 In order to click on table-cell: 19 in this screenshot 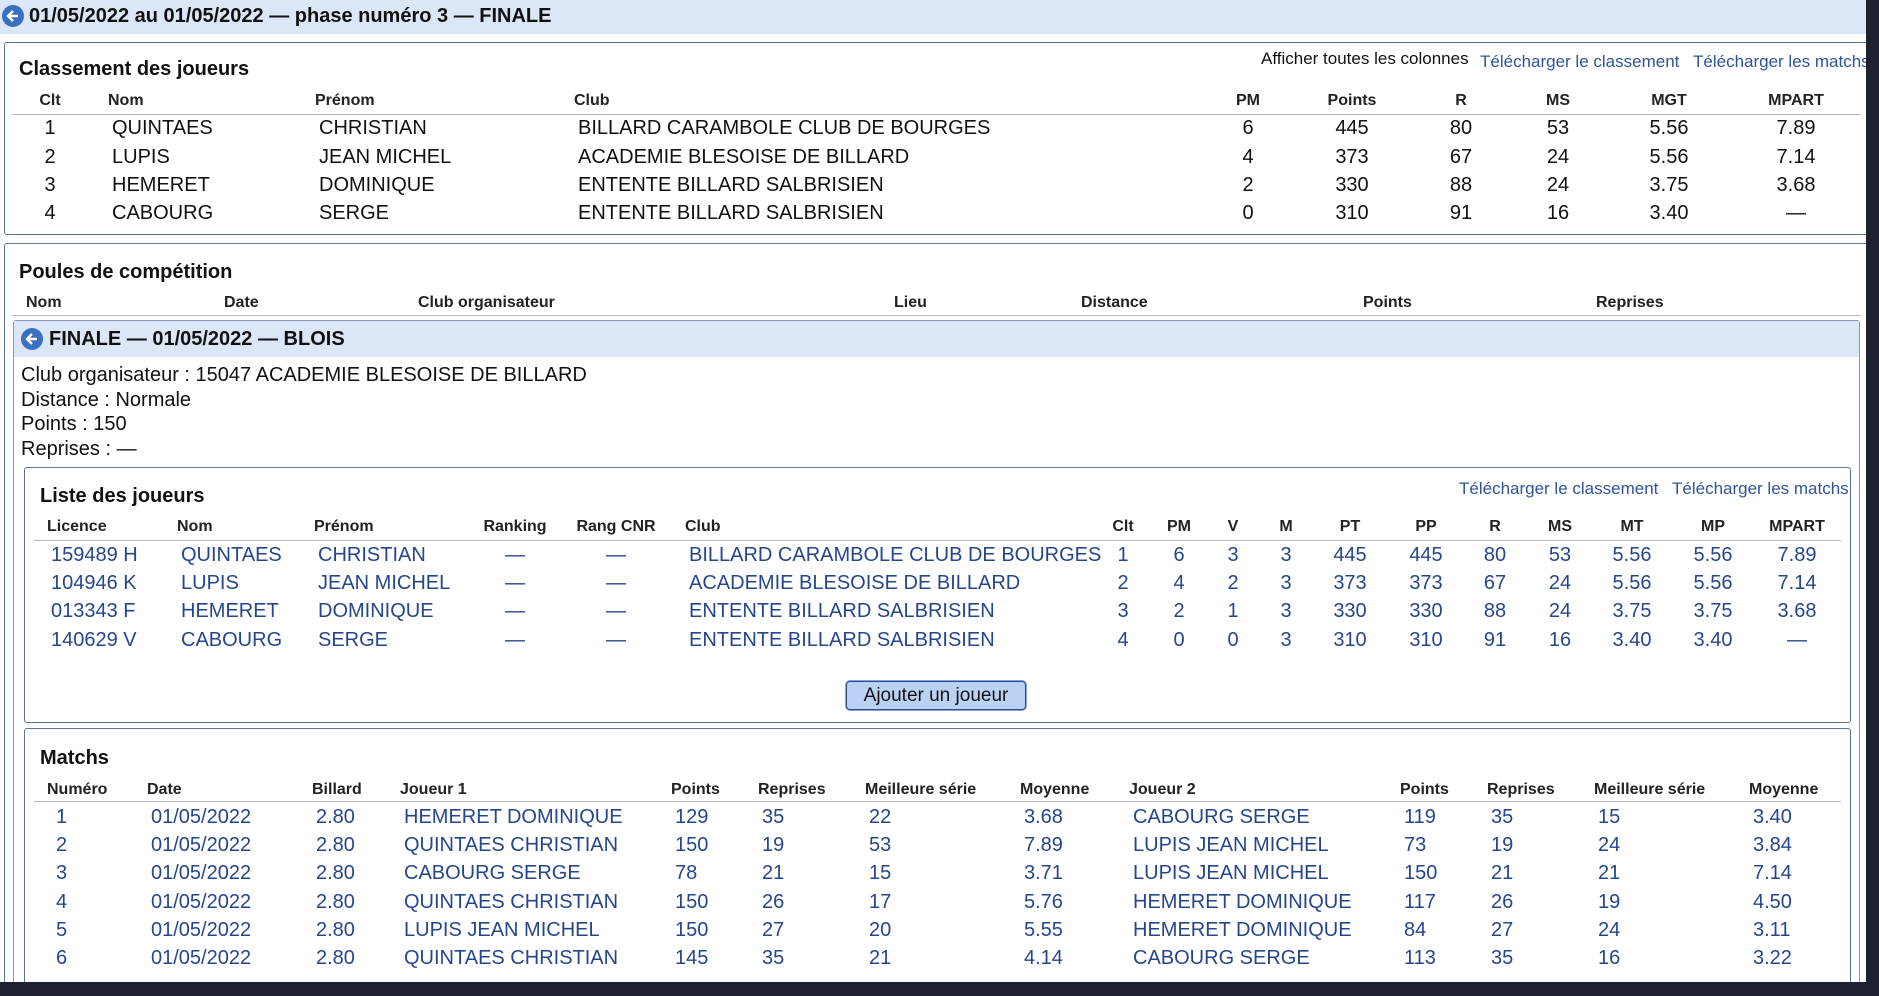, I will do `click(1609, 902)`.